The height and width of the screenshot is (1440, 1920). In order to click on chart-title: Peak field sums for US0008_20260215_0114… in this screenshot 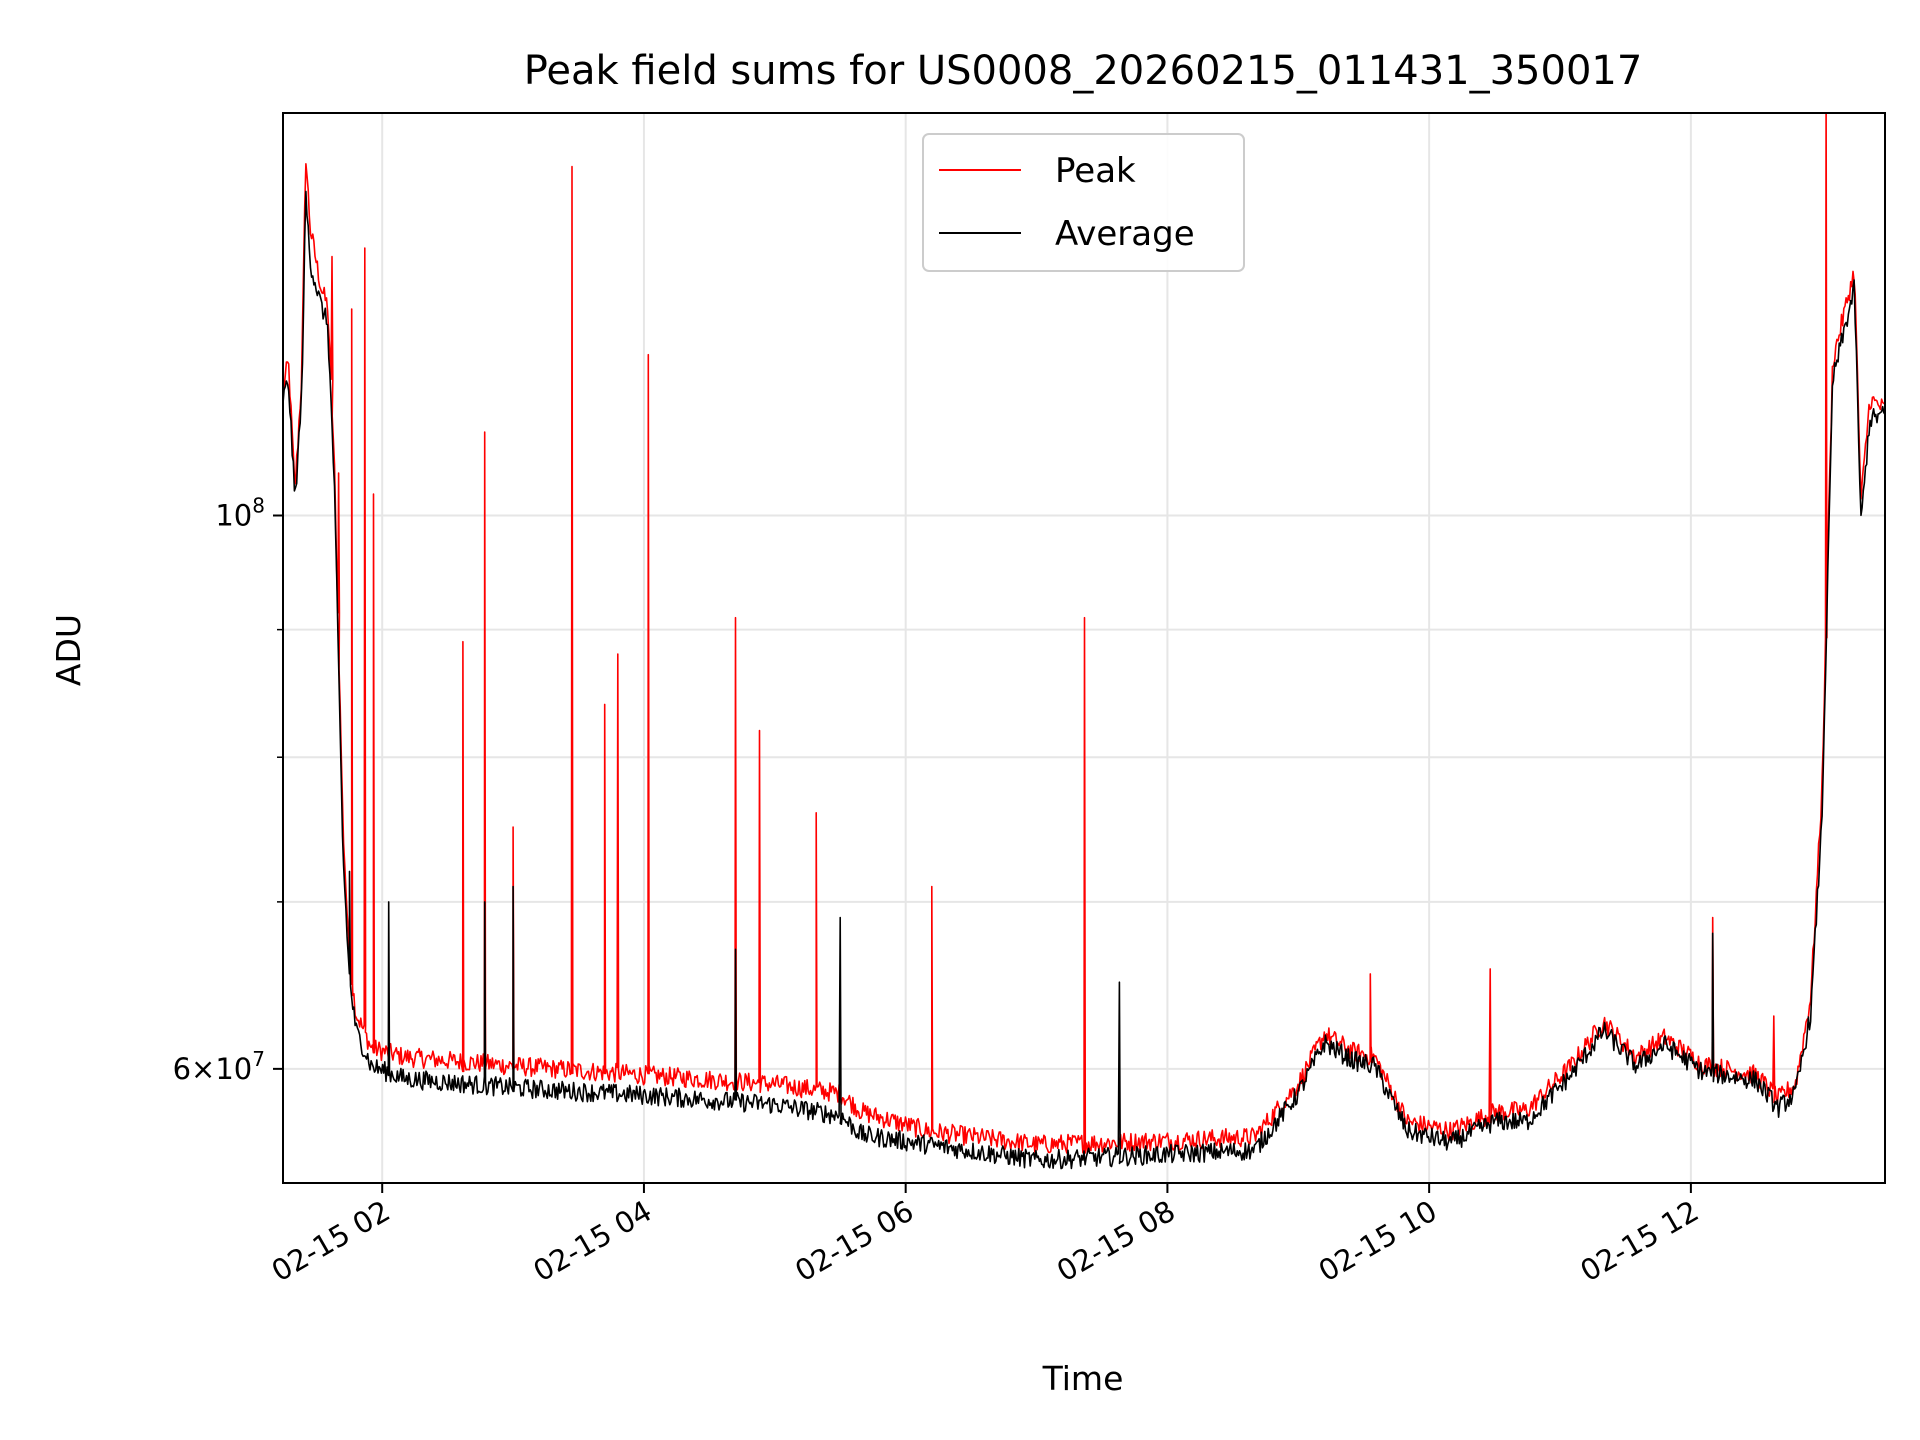, I will do `click(1083, 71)`.